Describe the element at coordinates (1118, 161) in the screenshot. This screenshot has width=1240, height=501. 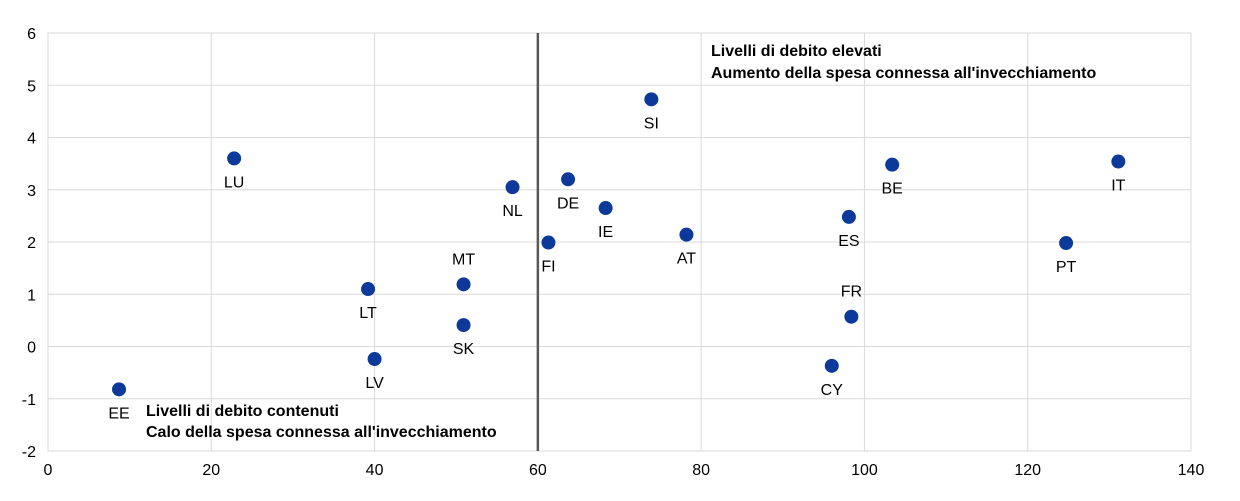
I see `data-point-it` at that location.